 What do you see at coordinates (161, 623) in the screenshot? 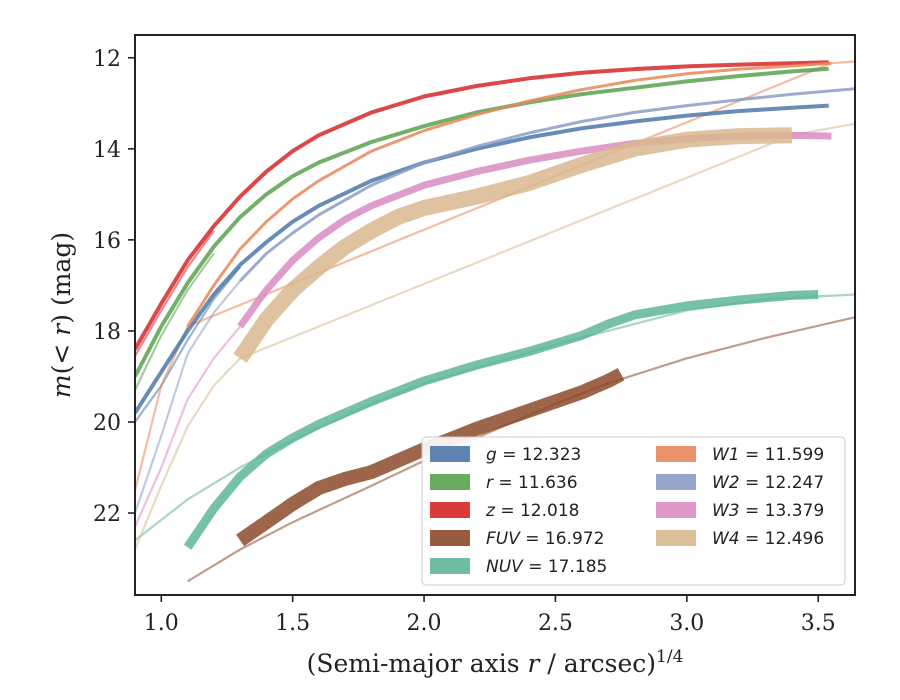
I see `x-tick-label-0: 1.0` at bounding box center [161, 623].